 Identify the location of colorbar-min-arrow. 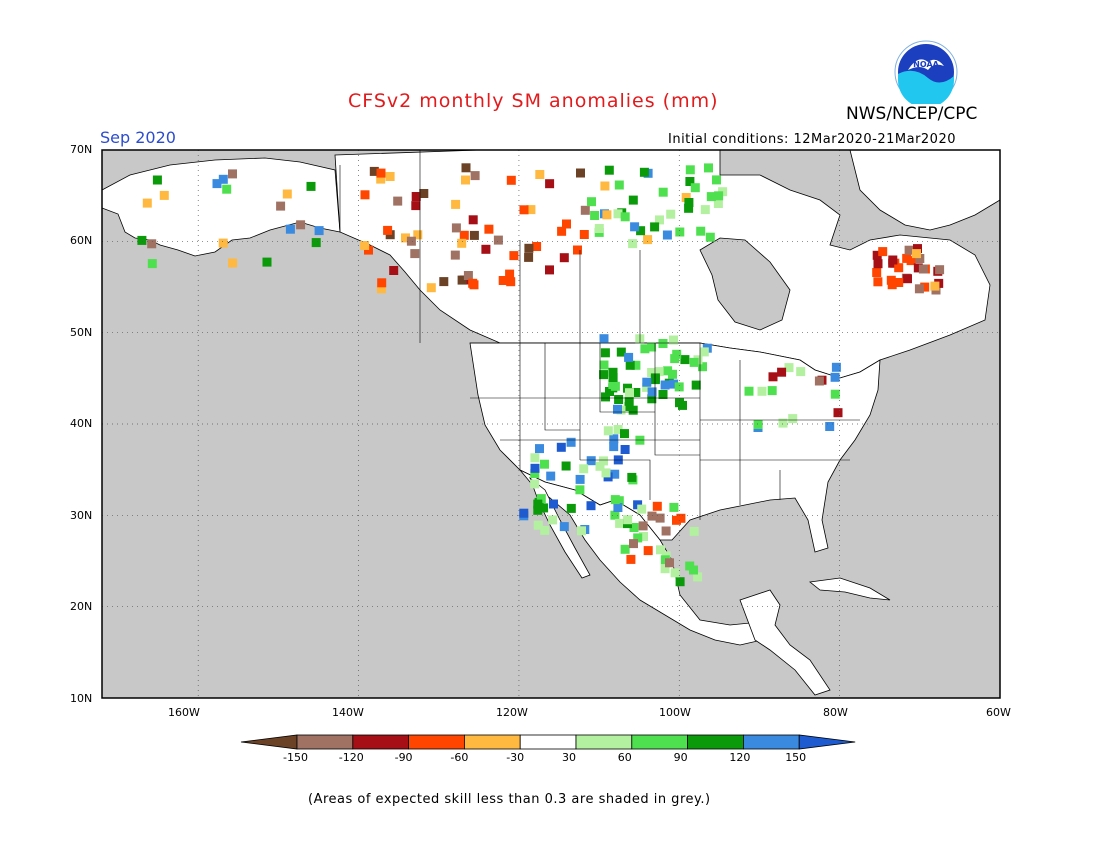
(269, 742).